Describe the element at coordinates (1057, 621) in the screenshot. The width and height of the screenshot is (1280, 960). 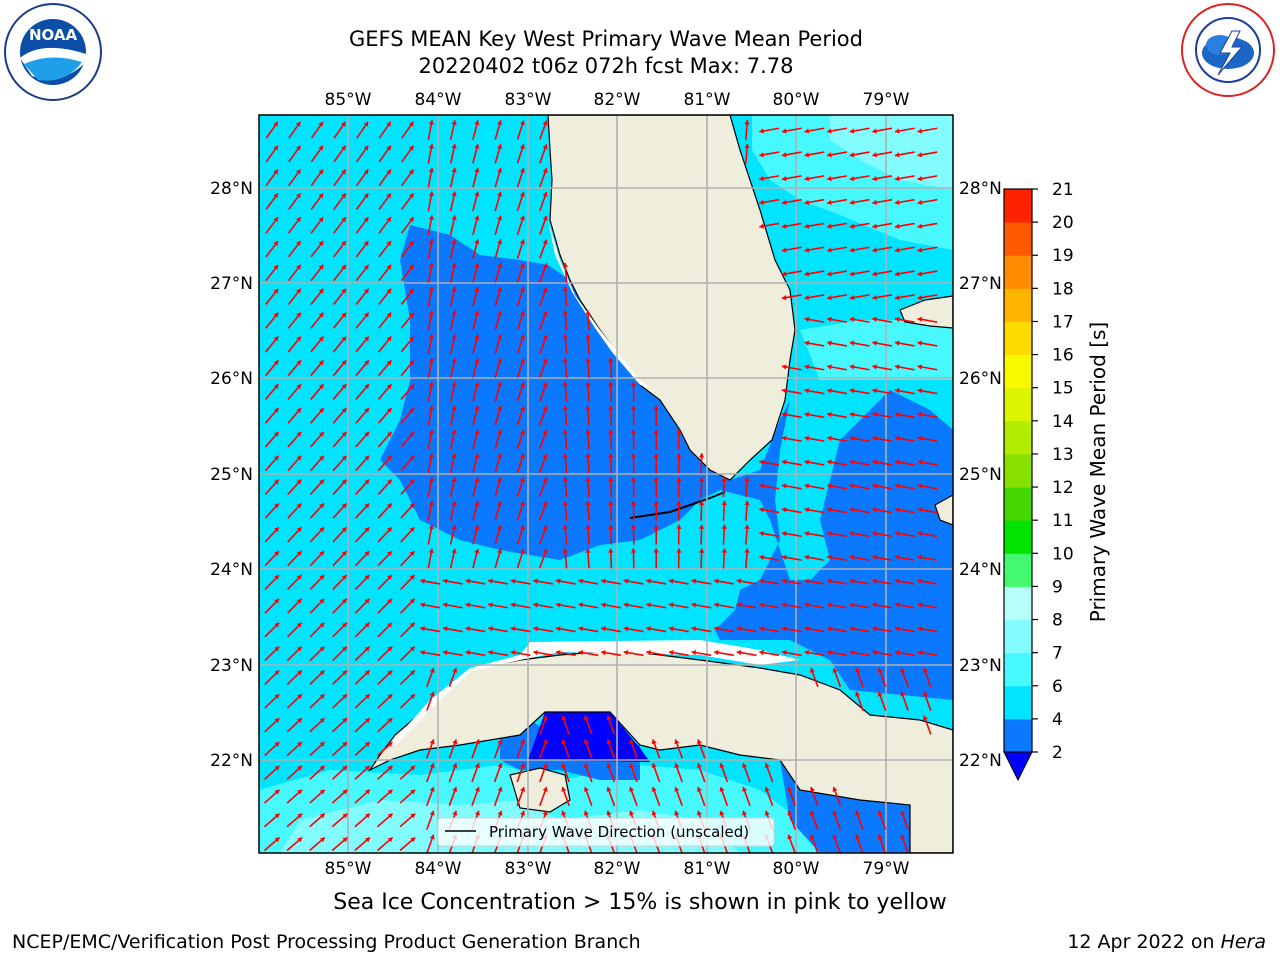
I see `colorbar-tick-label: 8` at that location.